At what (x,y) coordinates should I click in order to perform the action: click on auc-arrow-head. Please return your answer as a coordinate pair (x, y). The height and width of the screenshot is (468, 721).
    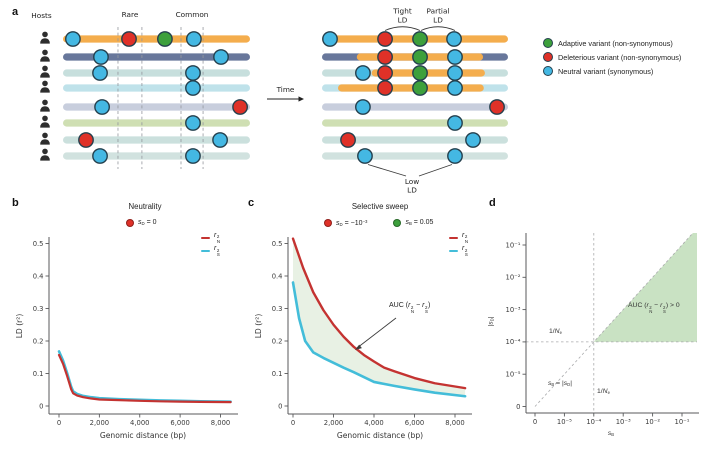
    Looking at the image, I should click on (358, 347).